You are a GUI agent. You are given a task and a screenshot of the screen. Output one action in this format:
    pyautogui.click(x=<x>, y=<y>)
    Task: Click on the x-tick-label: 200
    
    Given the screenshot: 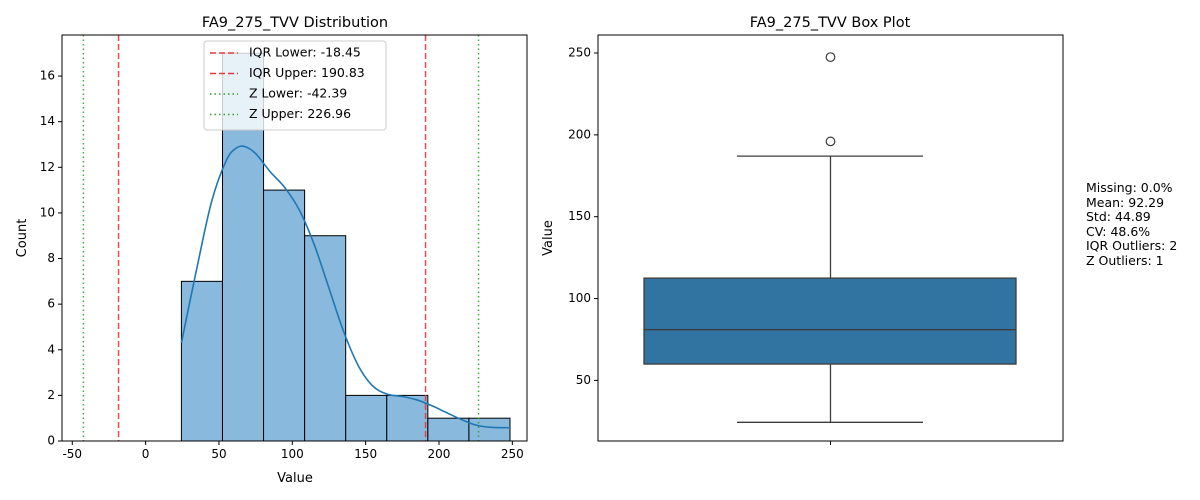 What is the action you would take?
    pyautogui.click(x=439, y=454)
    